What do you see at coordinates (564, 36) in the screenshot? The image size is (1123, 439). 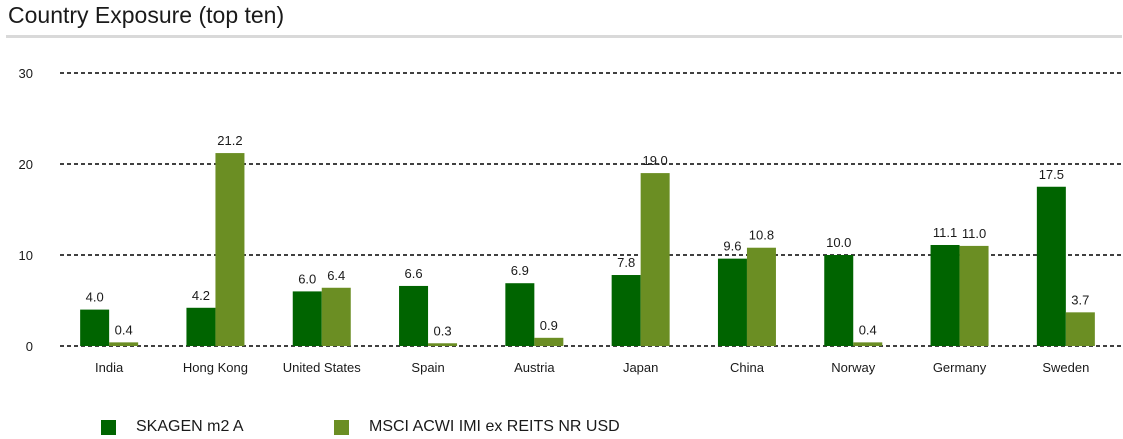 I see `title-divider` at bounding box center [564, 36].